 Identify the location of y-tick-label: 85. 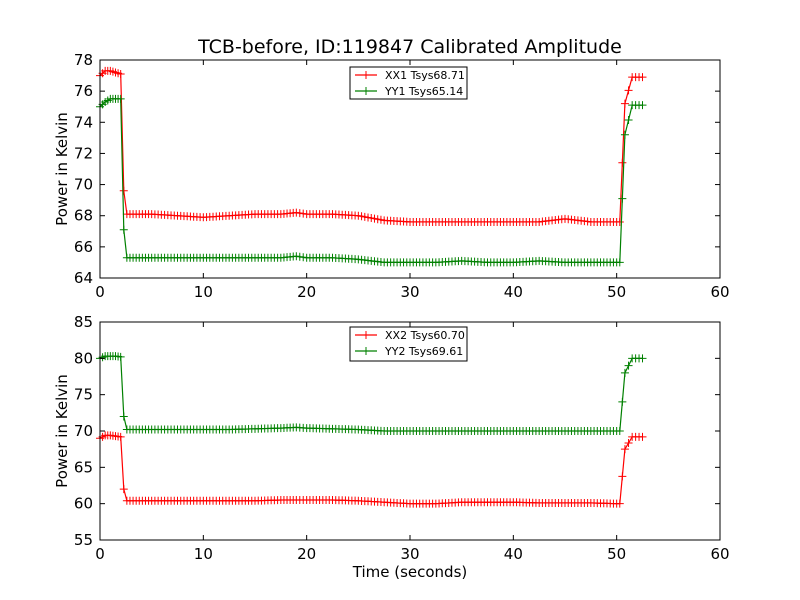
(83, 322).